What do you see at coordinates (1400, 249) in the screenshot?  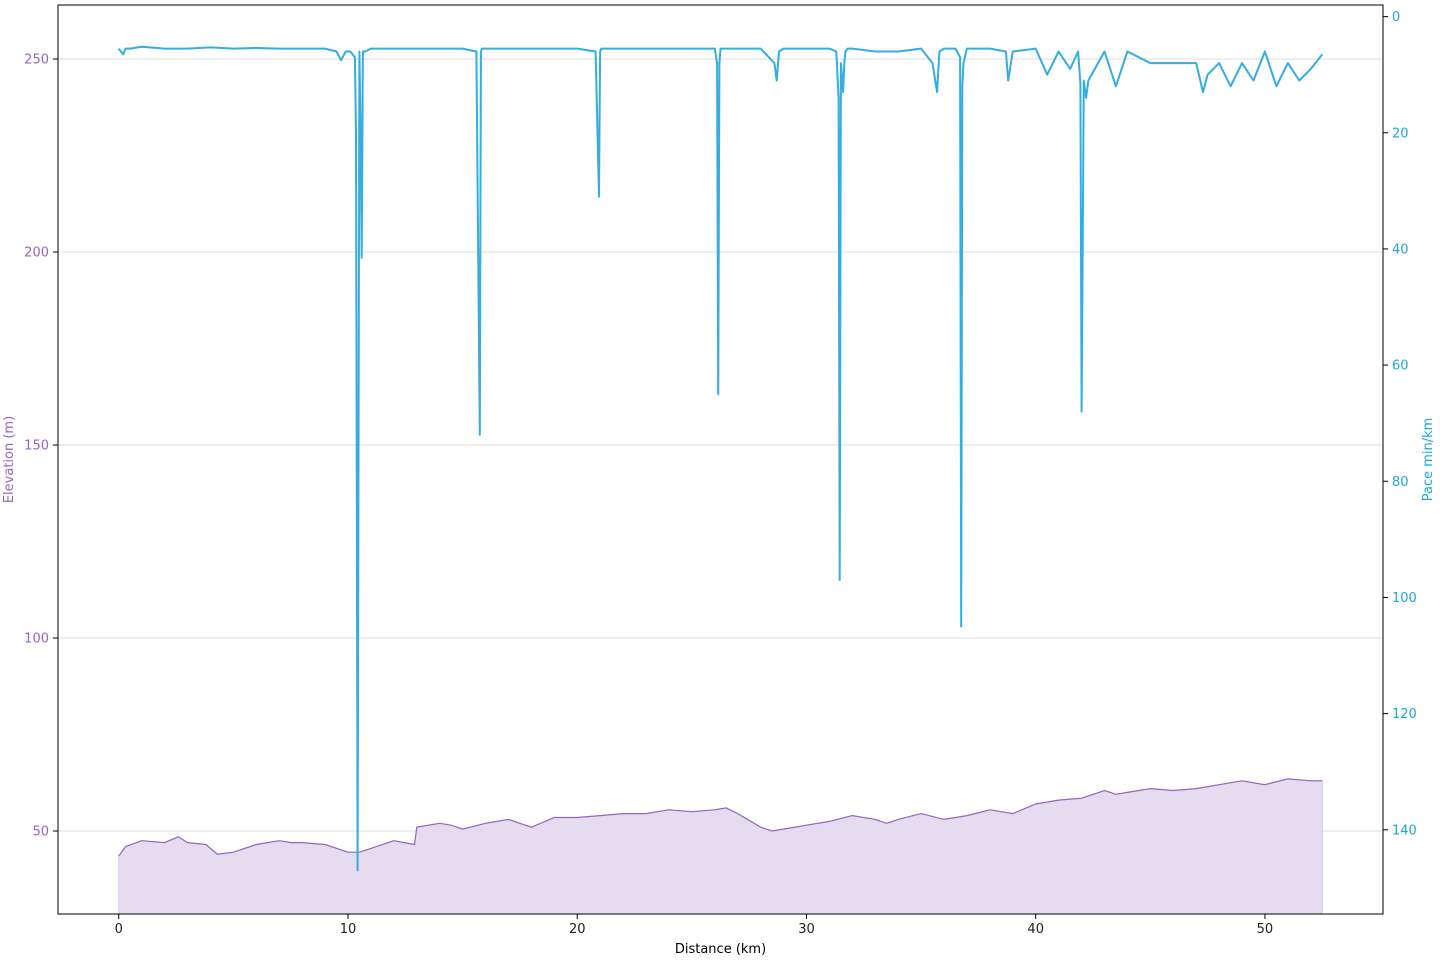 I see `right-tick-label: 40` at bounding box center [1400, 249].